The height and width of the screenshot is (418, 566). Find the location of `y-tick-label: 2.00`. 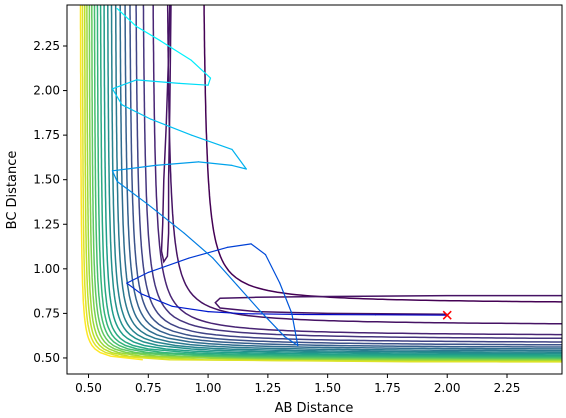

y-tick-label: 2.00 is located at coordinates (46, 91).